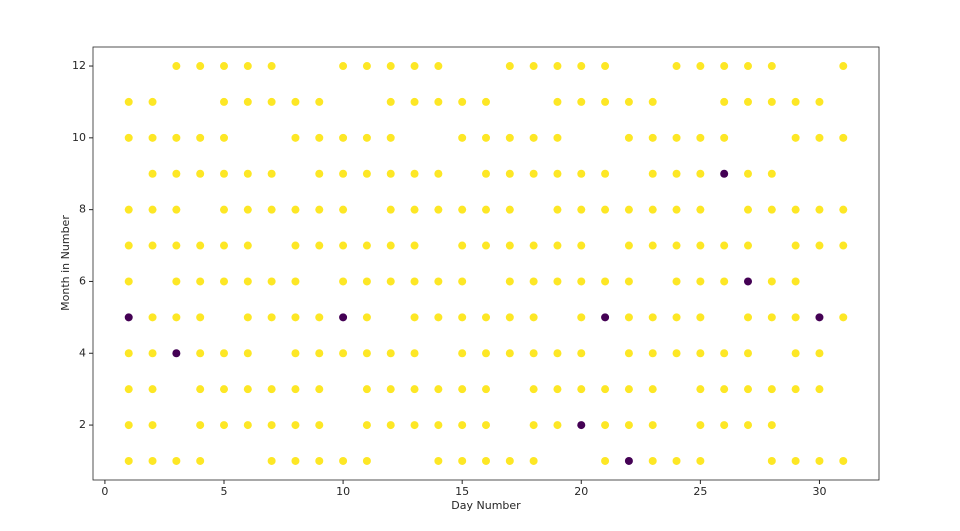  What do you see at coordinates (82, 280) in the screenshot?
I see `y-tick-label: 6` at bounding box center [82, 280].